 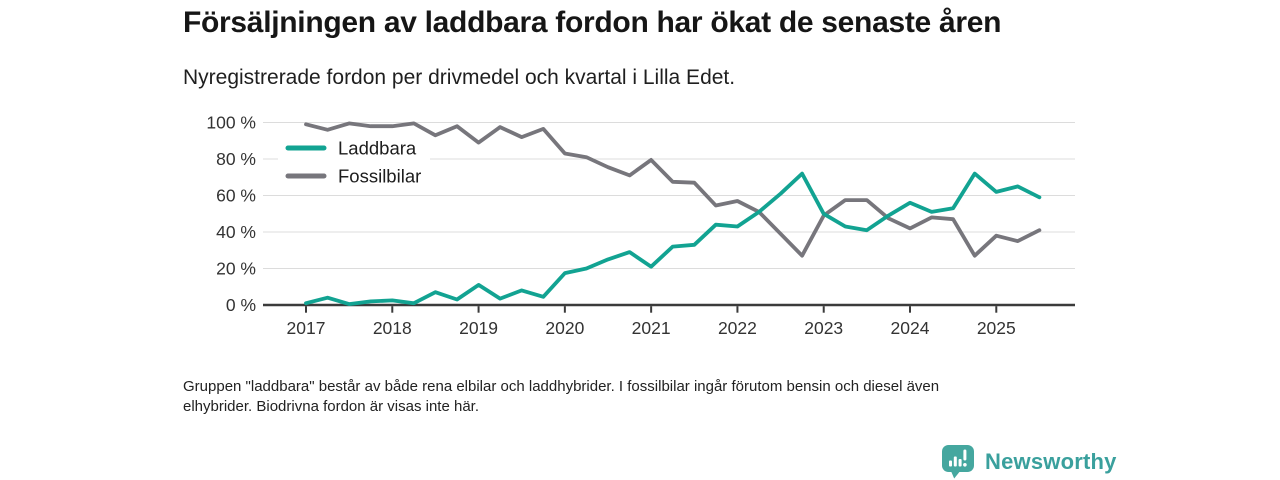 What do you see at coordinates (354, 162) in the screenshot?
I see `legend-backdrop` at bounding box center [354, 162].